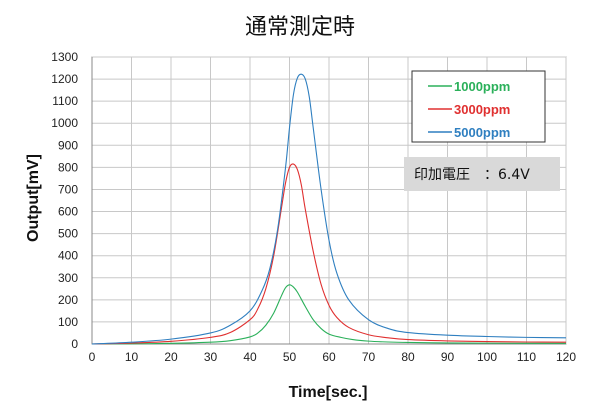 The image size is (591, 420). Describe the element at coordinates (300, 27) in the screenshot. I see `chart-title: 通常測定時` at that location.